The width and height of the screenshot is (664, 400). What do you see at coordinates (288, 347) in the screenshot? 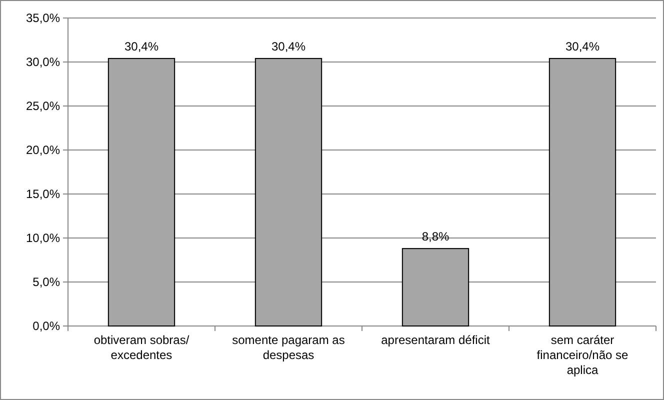
I see `x-tick-label: somente pagaram as despesas` at bounding box center [288, 347].